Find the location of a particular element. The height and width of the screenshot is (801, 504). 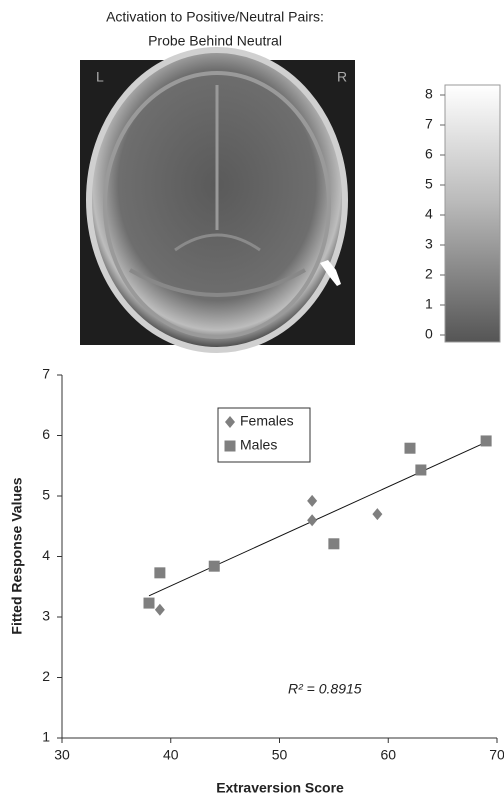

colorbar-tick-label: 1 is located at coordinates (429, 304).